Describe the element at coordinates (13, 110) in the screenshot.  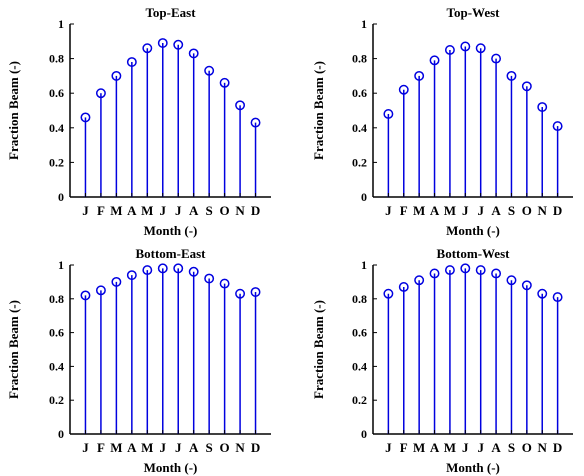
I see `panel-1-y-label: Fraction Beam (-)` at that location.